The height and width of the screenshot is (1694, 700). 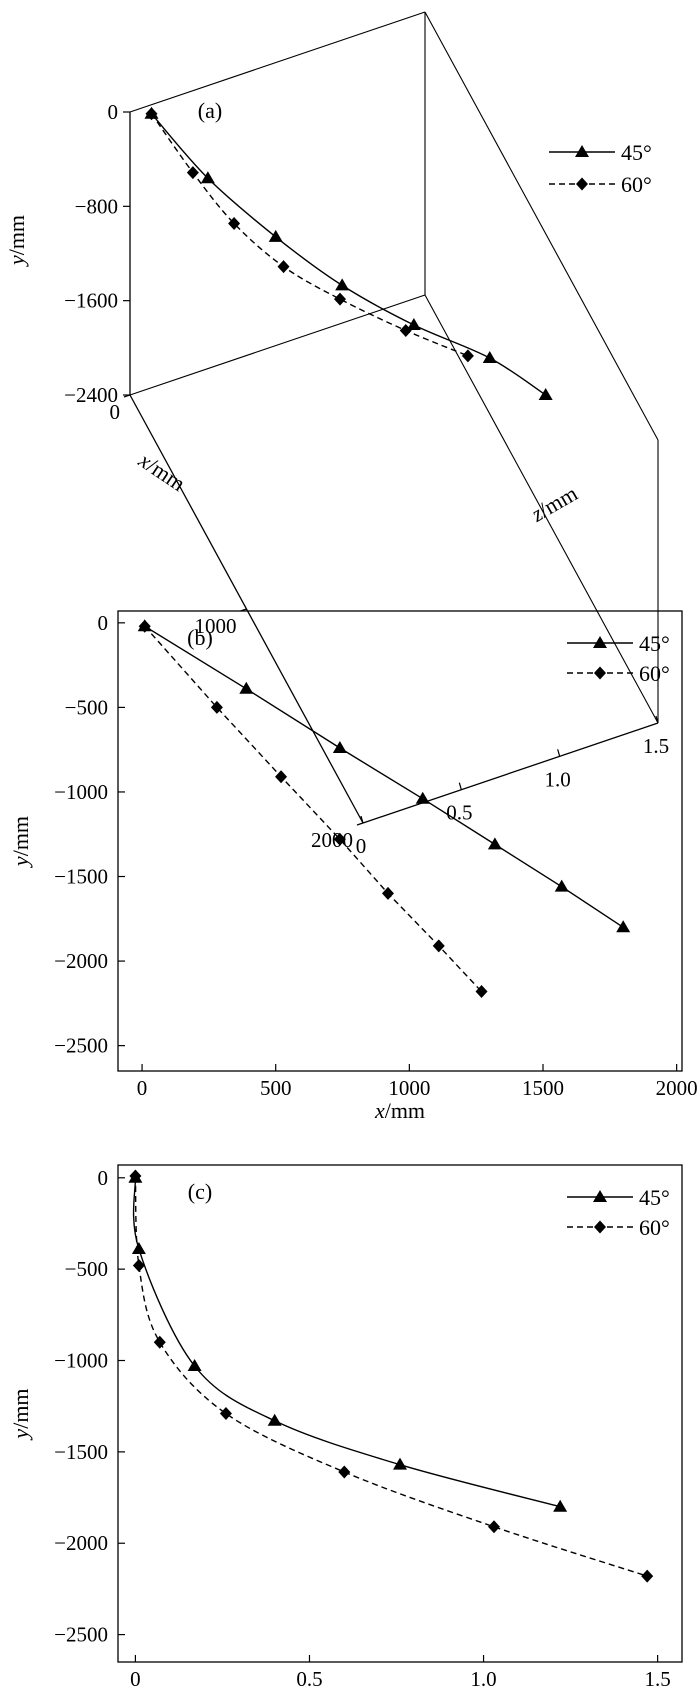 I want to click on frame-edge-inner-x, so click(x=541, y=509).